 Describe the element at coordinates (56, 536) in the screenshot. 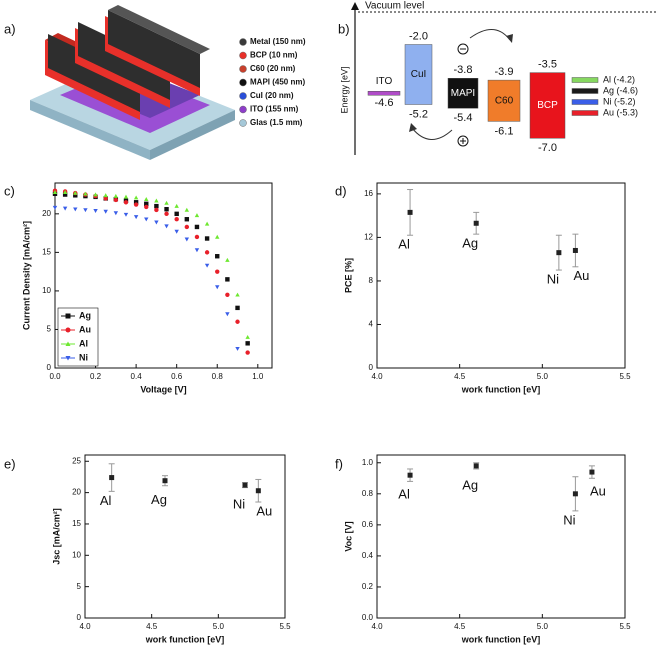

I see `y-axis-label: Jsc [mA/cm²]` at that location.